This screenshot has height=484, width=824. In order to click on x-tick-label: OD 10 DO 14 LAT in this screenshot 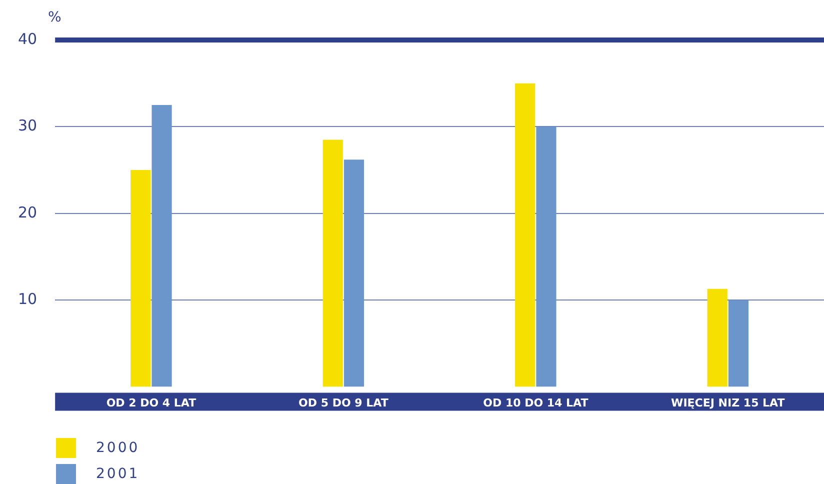, I will do `click(536, 403)`.